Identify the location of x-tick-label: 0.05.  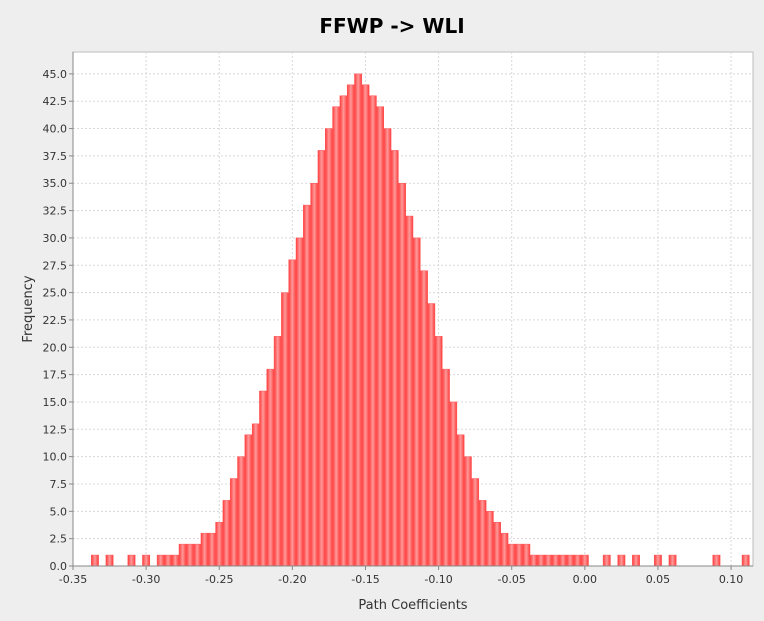
(658, 579).